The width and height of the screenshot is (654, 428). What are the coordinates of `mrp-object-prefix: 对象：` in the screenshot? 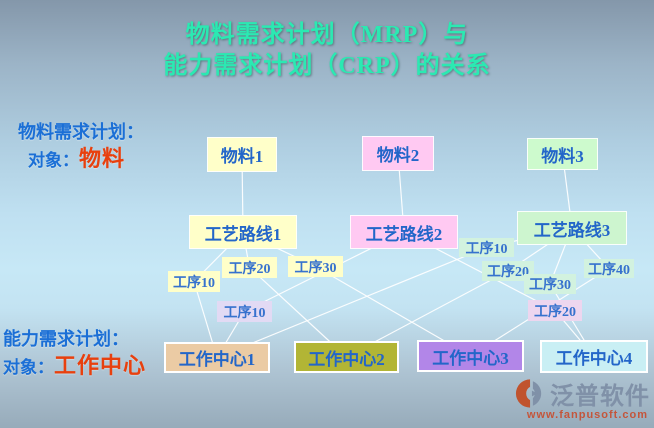 It's located at (53, 160).